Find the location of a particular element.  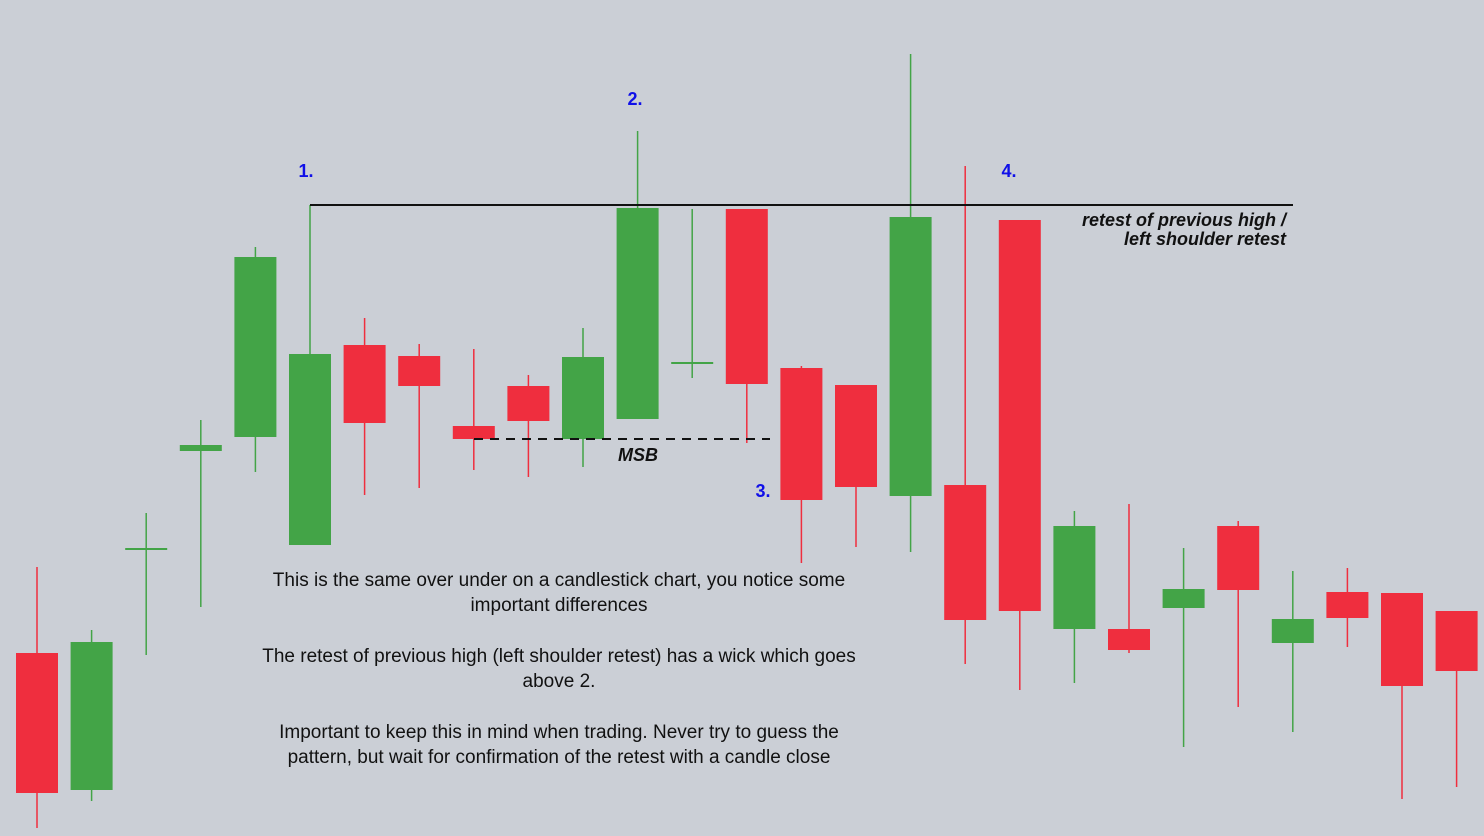

point-label: 2. is located at coordinates (634, 99).